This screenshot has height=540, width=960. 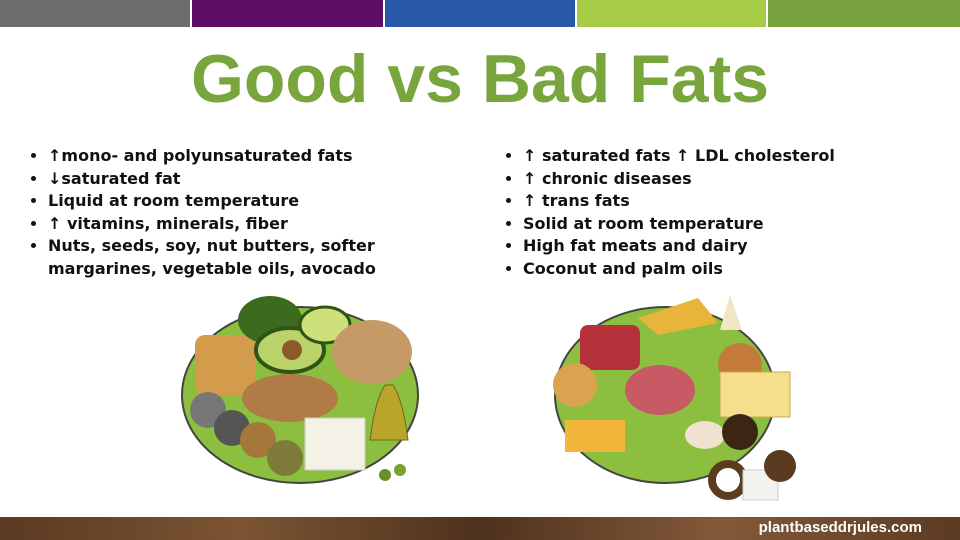 What do you see at coordinates (723, 246) in the screenshot?
I see `bullet-item: High fat meats and dairy` at bounding box center [723, 246].